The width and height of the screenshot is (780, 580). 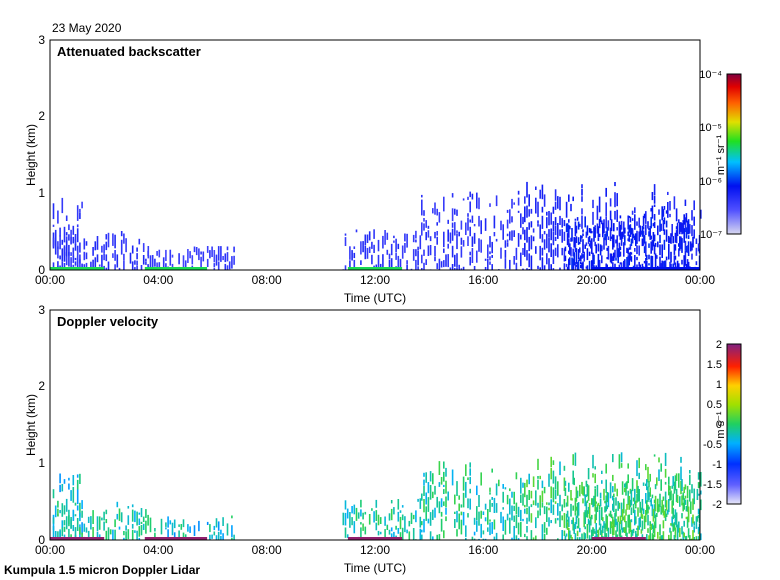 I want to click on velocity-xtick-1: 04:00, so click(x=158, y=550).